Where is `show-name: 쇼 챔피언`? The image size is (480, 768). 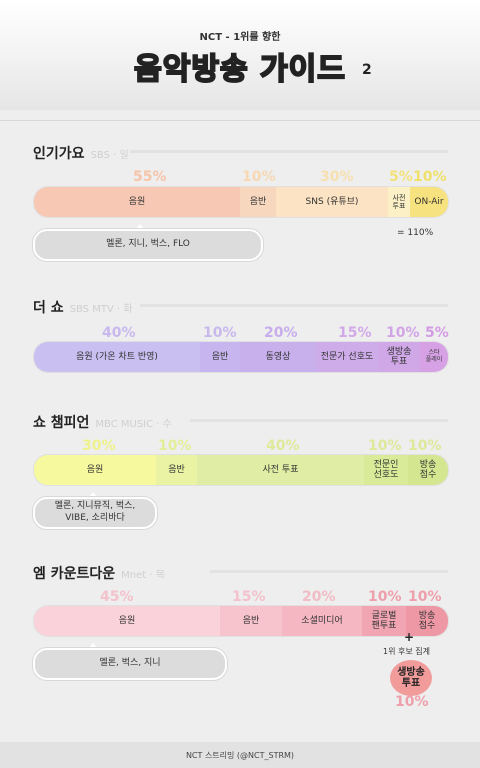 show-name: 쇼 챔피언 is located at coordinates (61, 423).